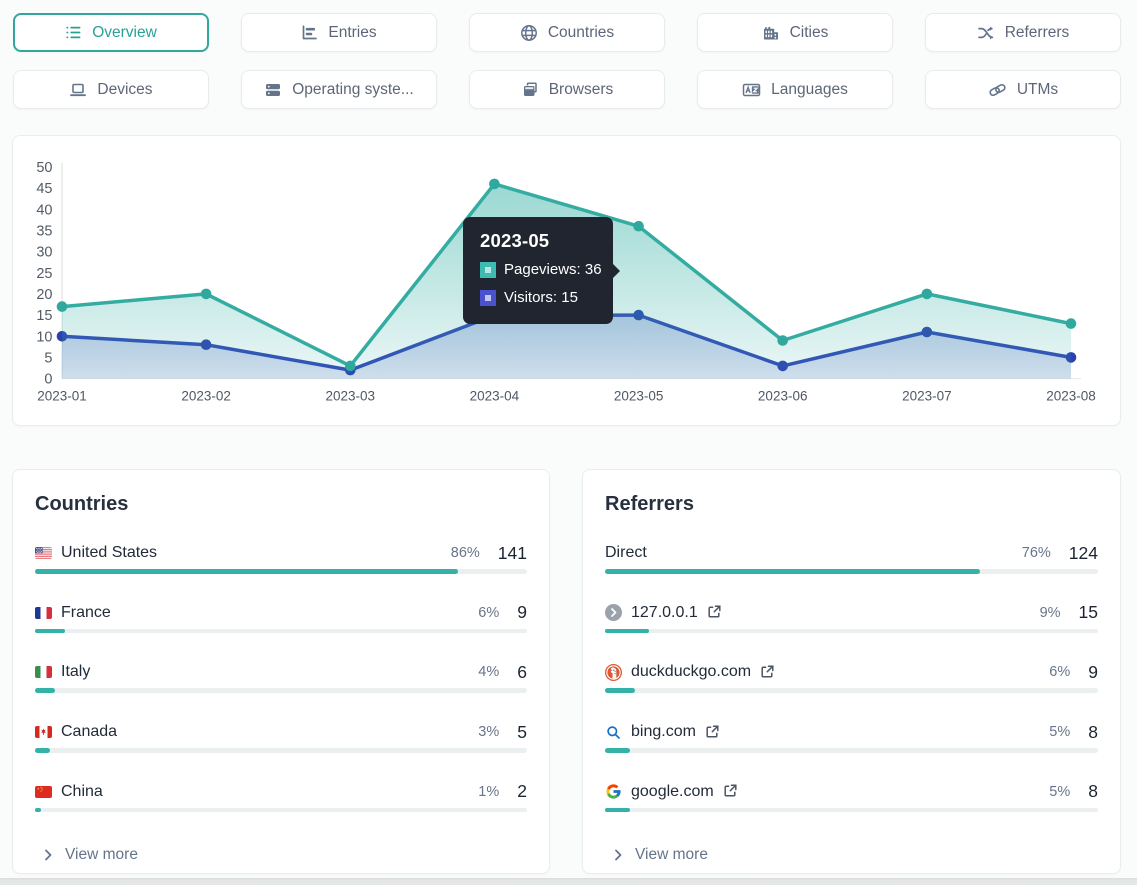 This screenshot has height=885, width=1137. What do you see at coordinates (44, 316) in the screenshot?
I see `svg-text: 15` at bounding box center [44, 316].